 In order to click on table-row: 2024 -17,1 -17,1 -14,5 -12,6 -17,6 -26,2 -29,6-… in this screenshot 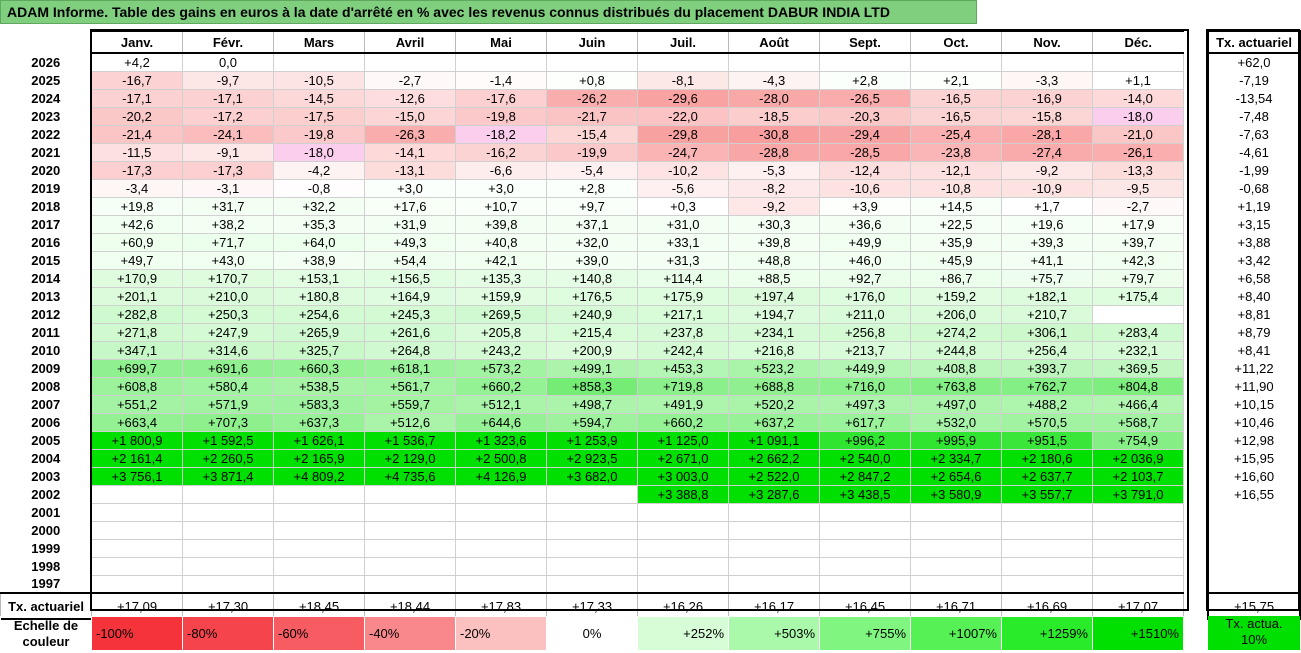, I will do `click(592, 98)`.